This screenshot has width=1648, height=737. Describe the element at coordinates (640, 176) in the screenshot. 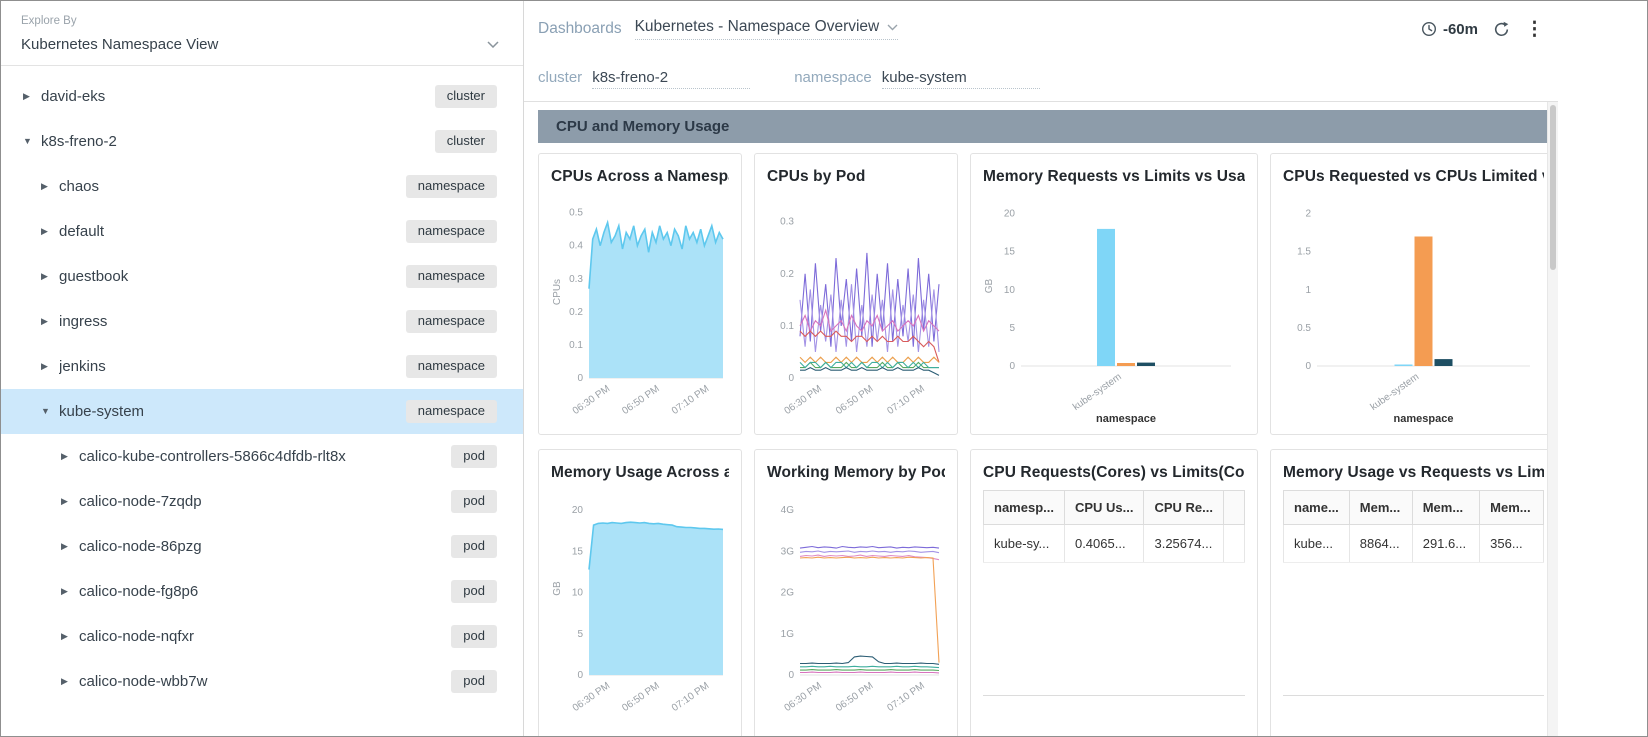

I see `card-title: CPUs Across a Namespace` at that location.